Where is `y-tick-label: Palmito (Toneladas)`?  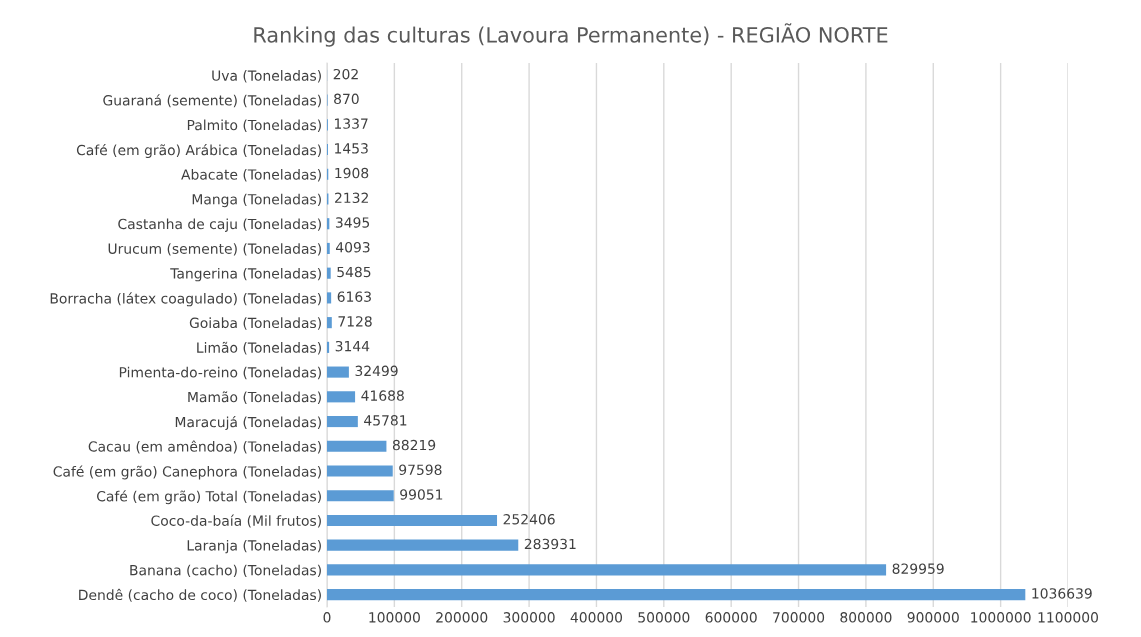
y-tick-label: Palmito (Toneladas) is located at coordinates (254, 125).